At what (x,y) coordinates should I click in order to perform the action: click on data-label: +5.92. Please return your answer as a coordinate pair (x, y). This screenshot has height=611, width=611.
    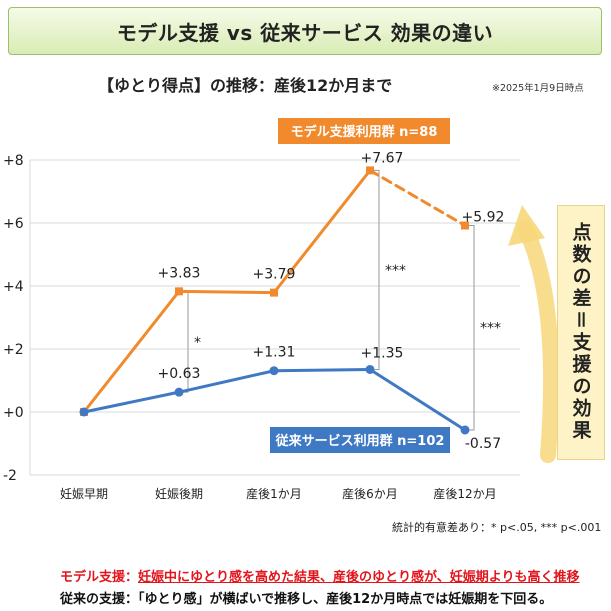
    Looking at the image, I should click on (483, 218).